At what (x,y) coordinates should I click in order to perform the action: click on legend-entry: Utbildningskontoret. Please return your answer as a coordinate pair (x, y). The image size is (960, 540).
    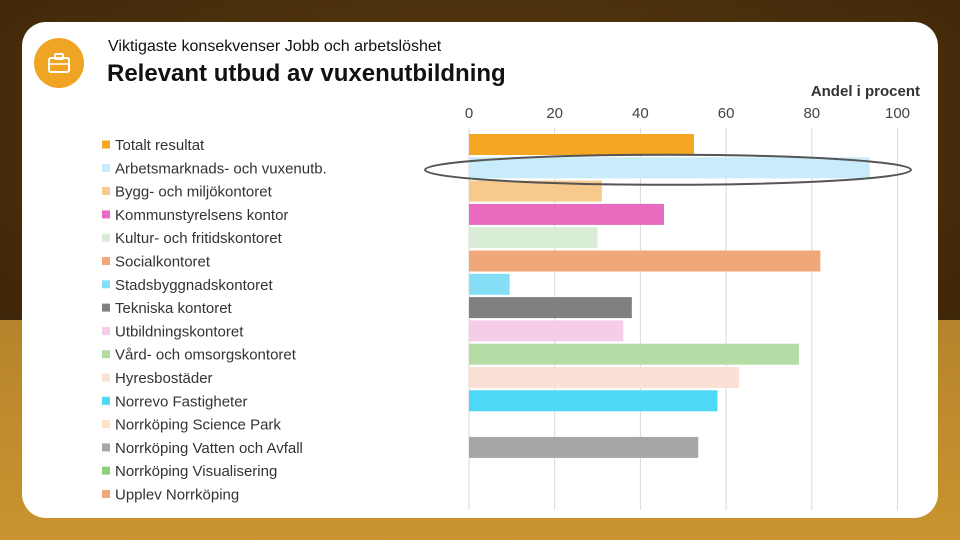
    Looking at the image, I should click on (179, 331).